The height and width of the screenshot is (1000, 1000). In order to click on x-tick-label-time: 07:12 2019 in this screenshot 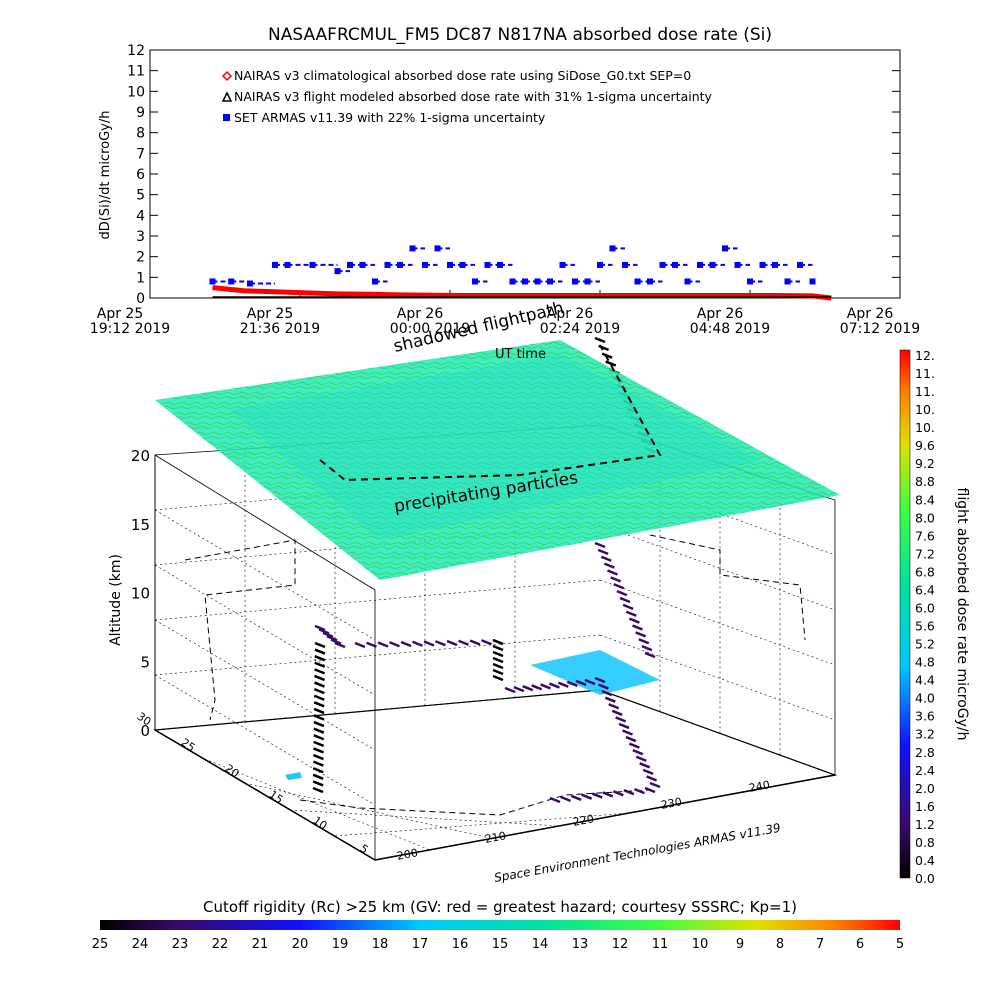, I will do `click(880, 329)`.